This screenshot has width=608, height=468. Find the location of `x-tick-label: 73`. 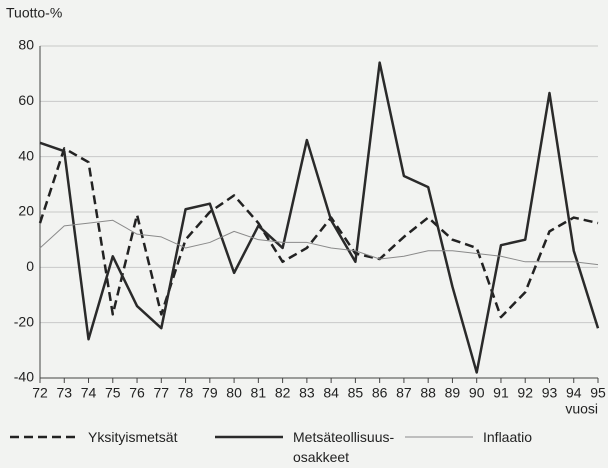

x-tick-label: 73 is located at coordinates (64, 393).